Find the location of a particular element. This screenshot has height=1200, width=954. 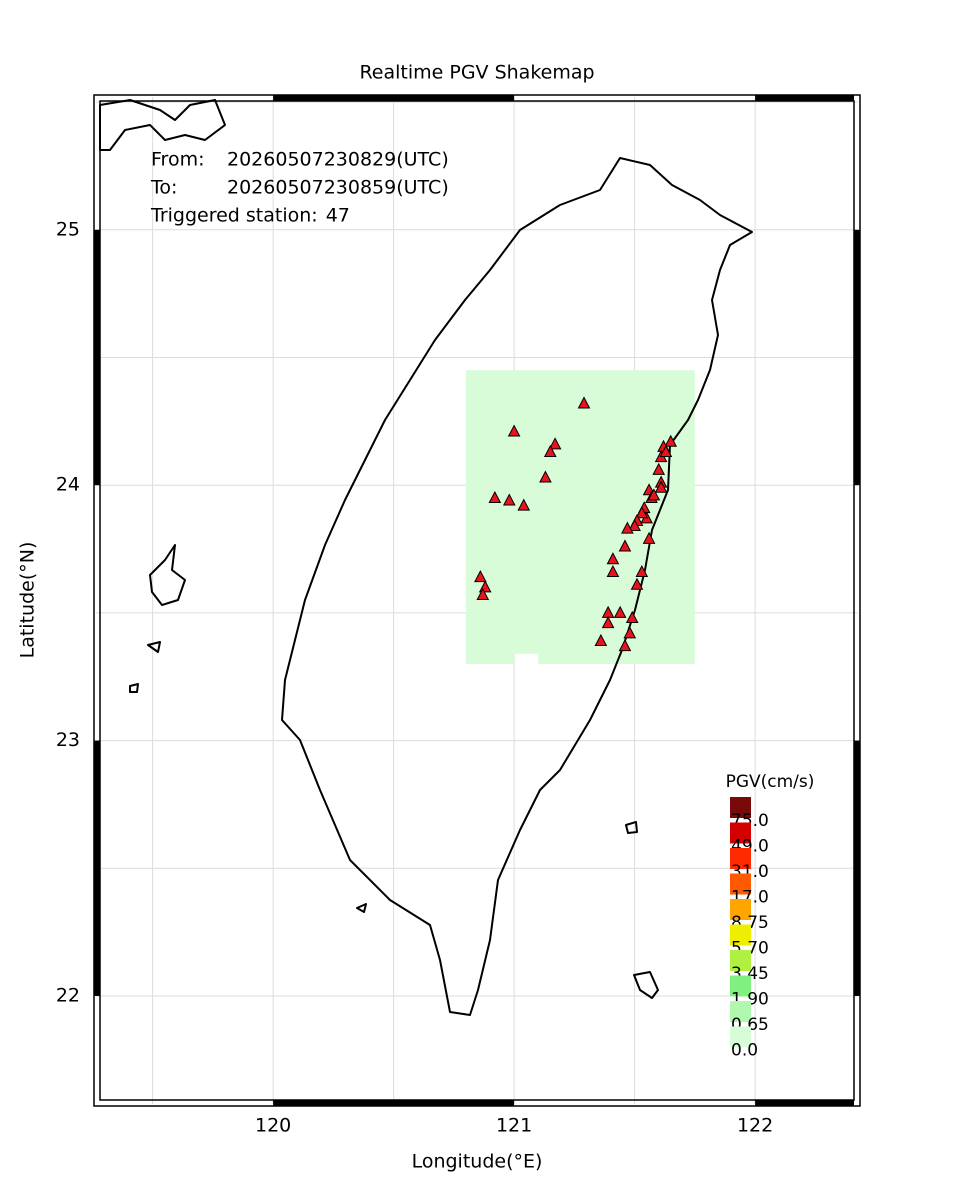

pgv-area-layer is located at coordinates (580, 517).